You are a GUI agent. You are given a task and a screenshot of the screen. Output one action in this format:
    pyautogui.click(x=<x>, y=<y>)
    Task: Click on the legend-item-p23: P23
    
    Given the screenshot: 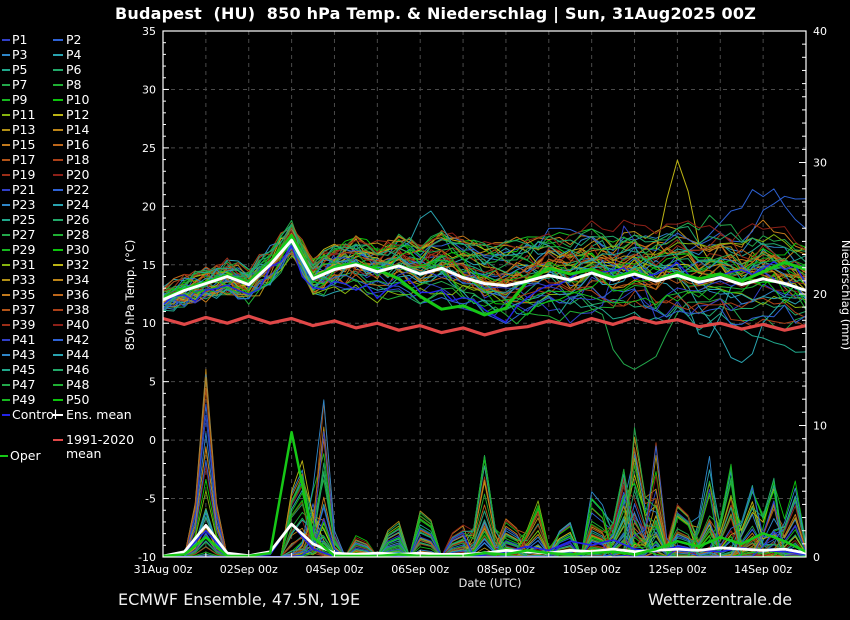 What is the action you would take?
    pyautogui.click(x=81, y=205)
    